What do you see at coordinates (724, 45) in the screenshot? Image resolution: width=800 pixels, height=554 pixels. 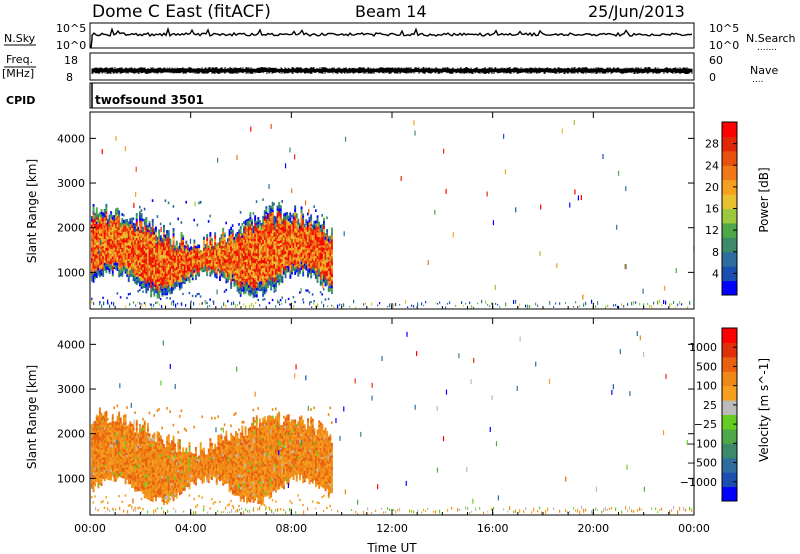 I see `nsky-right-tick-bottom: 10^0` at bounding box center [724, 45].